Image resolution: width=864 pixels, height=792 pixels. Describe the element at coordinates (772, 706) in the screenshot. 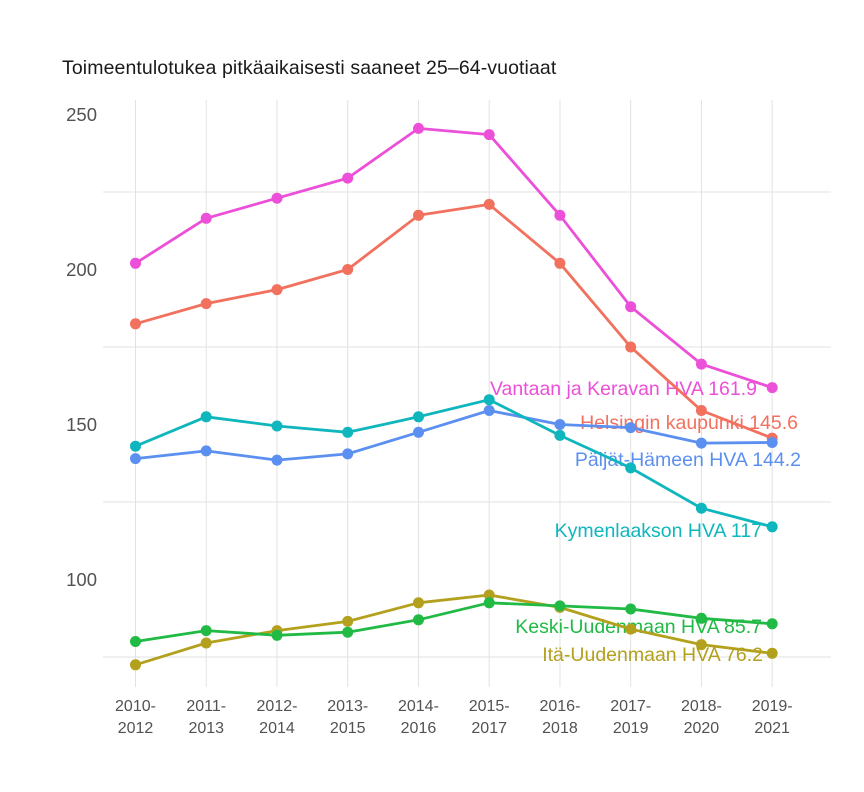

I see `x-axis-tick-label-line1: 2019-` at that location.